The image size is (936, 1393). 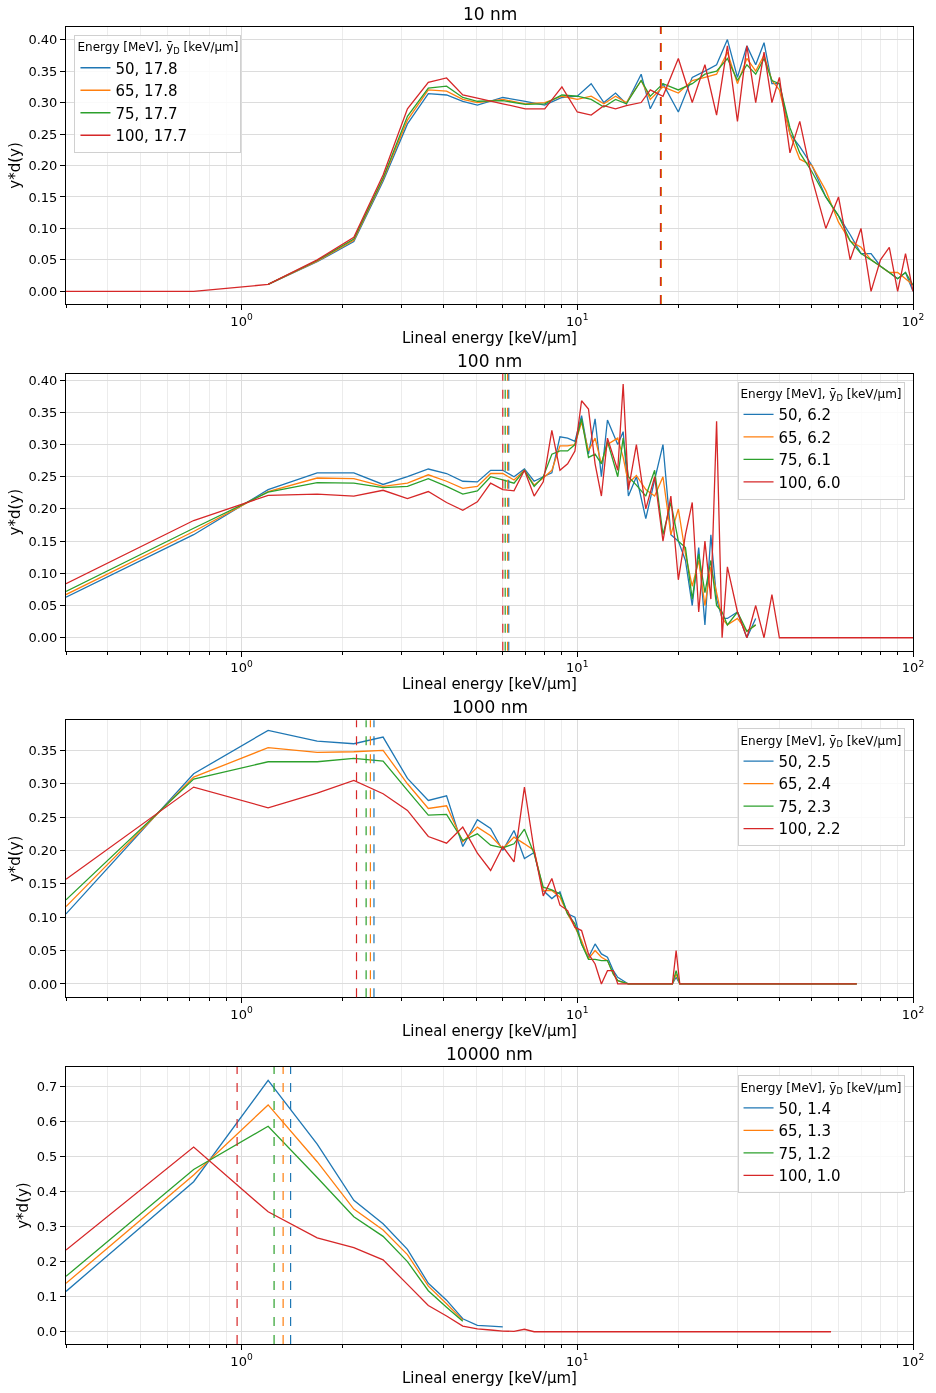 I want to click on y-tick-label: 0.7, so click(x=47, y=1086).